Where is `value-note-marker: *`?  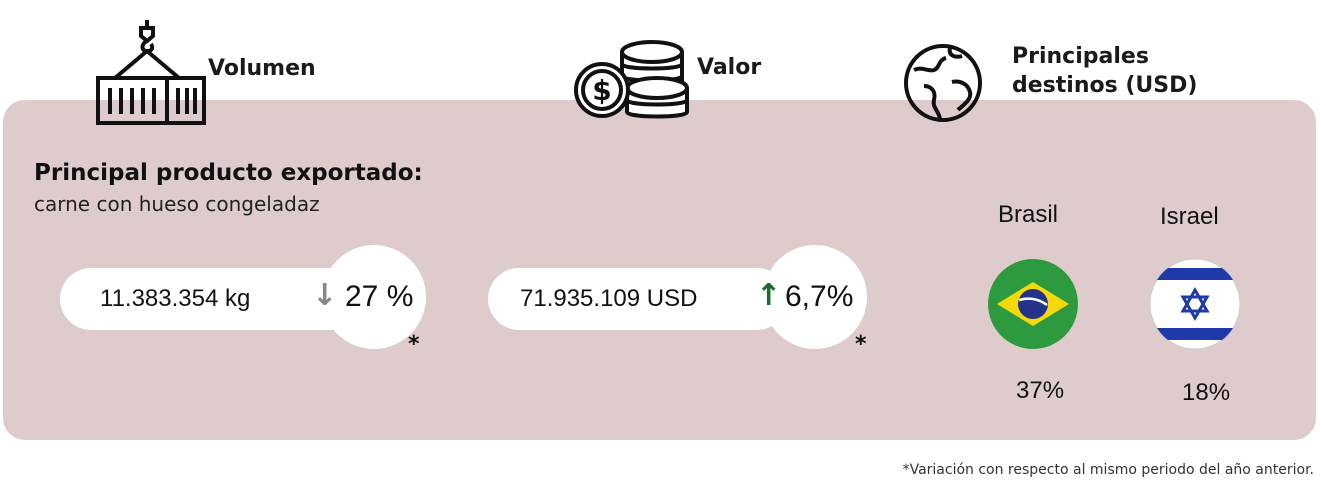
value-note-marker: * is located at coordinates (861, 344).